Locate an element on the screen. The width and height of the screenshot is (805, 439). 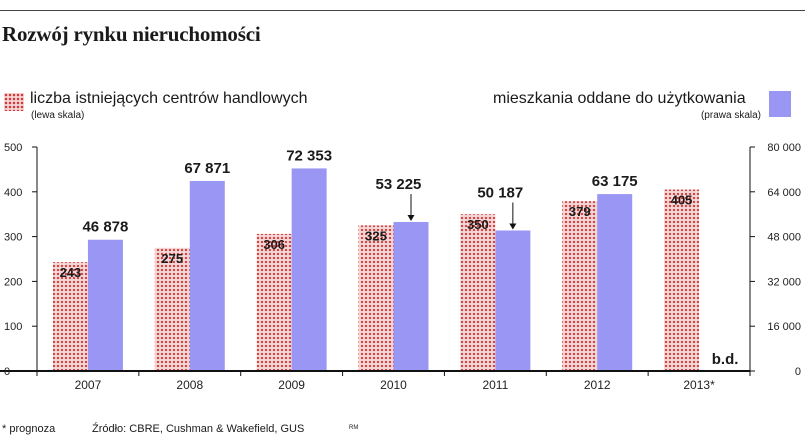
x-tick-label: 2009 is located at coordinates (291, 385).